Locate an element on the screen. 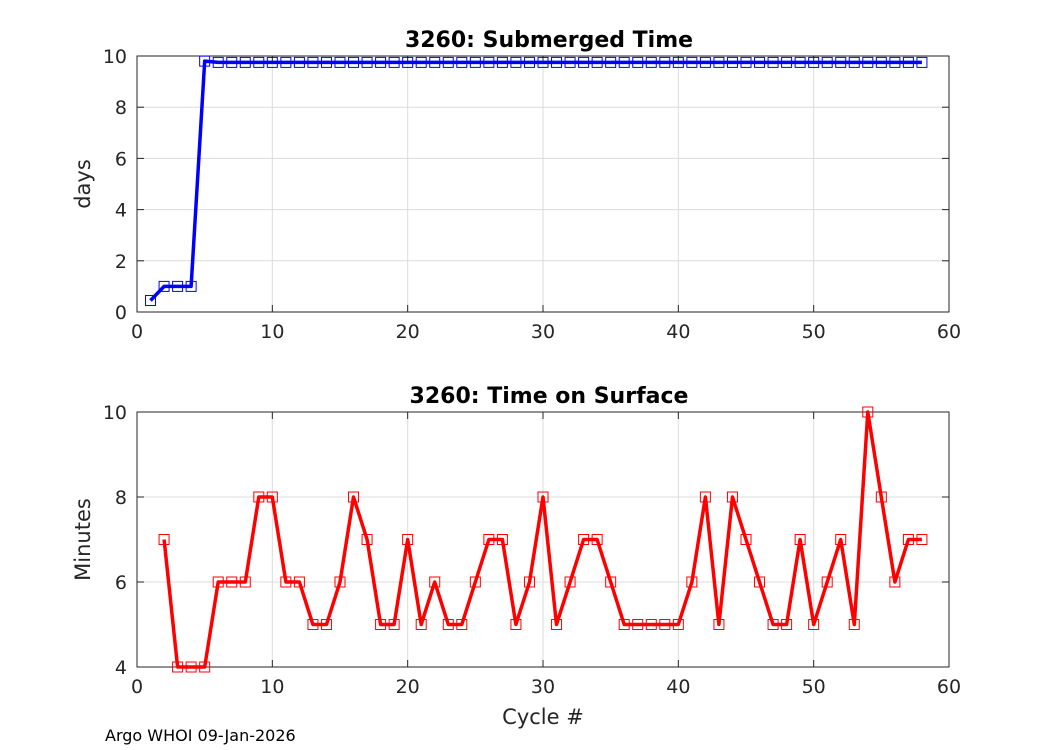 This screenshot has height=750, width=1050. y-tick-label: 0 is located at coordinates (121, 313).